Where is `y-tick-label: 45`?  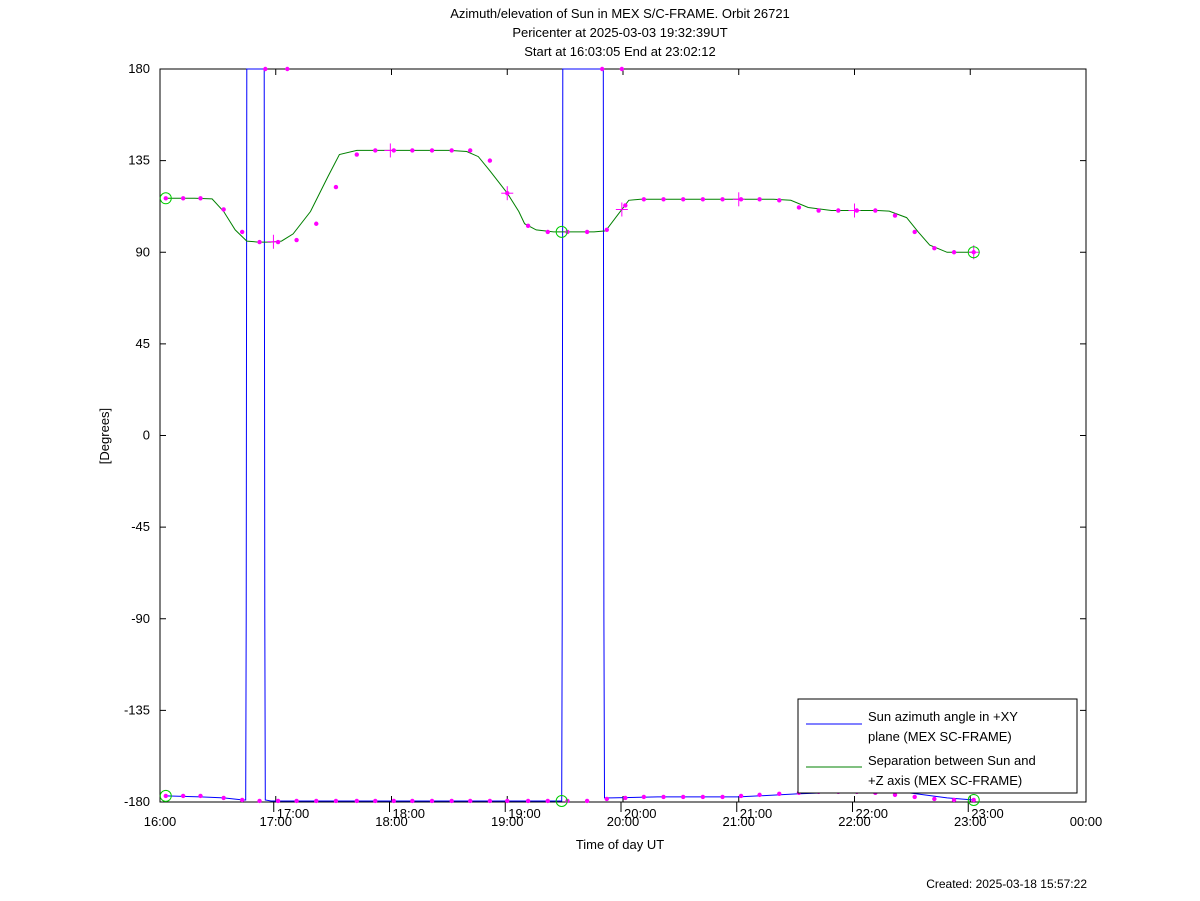
y-tick-label: 45 is located at coordinates (143, 343).